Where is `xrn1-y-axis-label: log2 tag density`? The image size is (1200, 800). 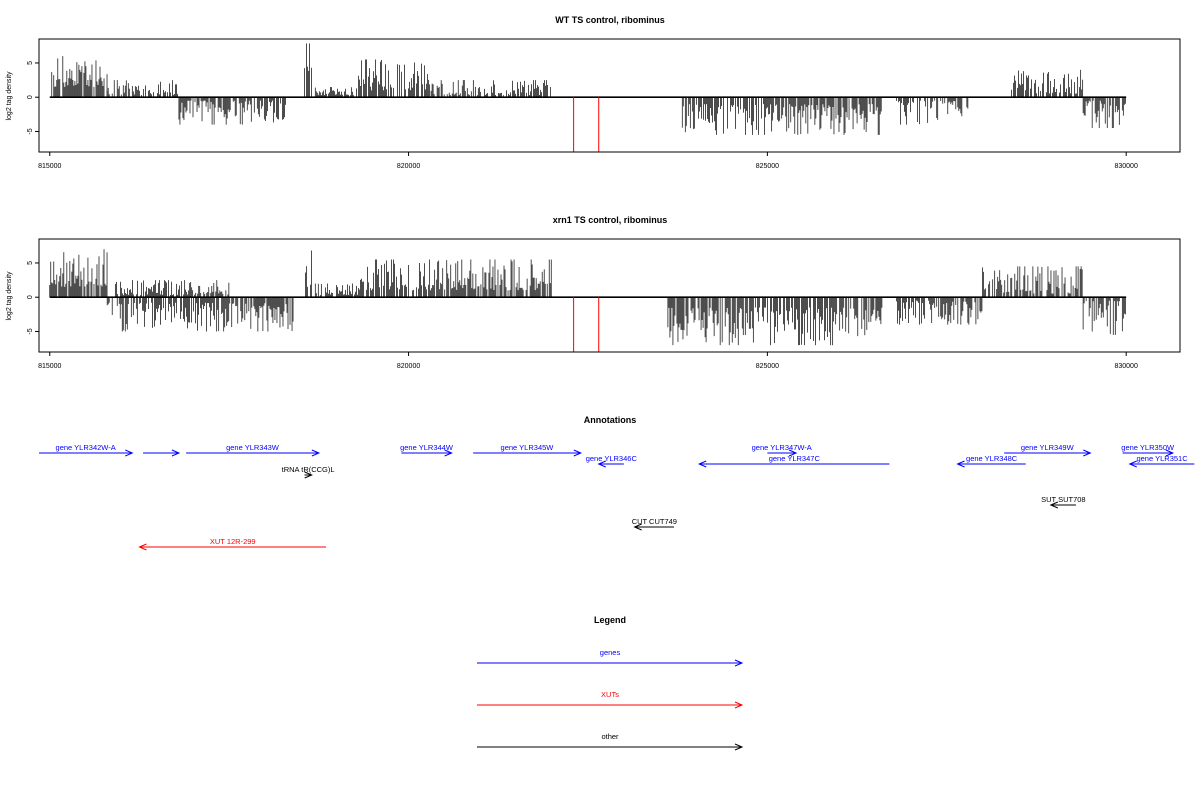 xrn1-y-axis-label: log2 tag density is located at coordinates (9, 296).